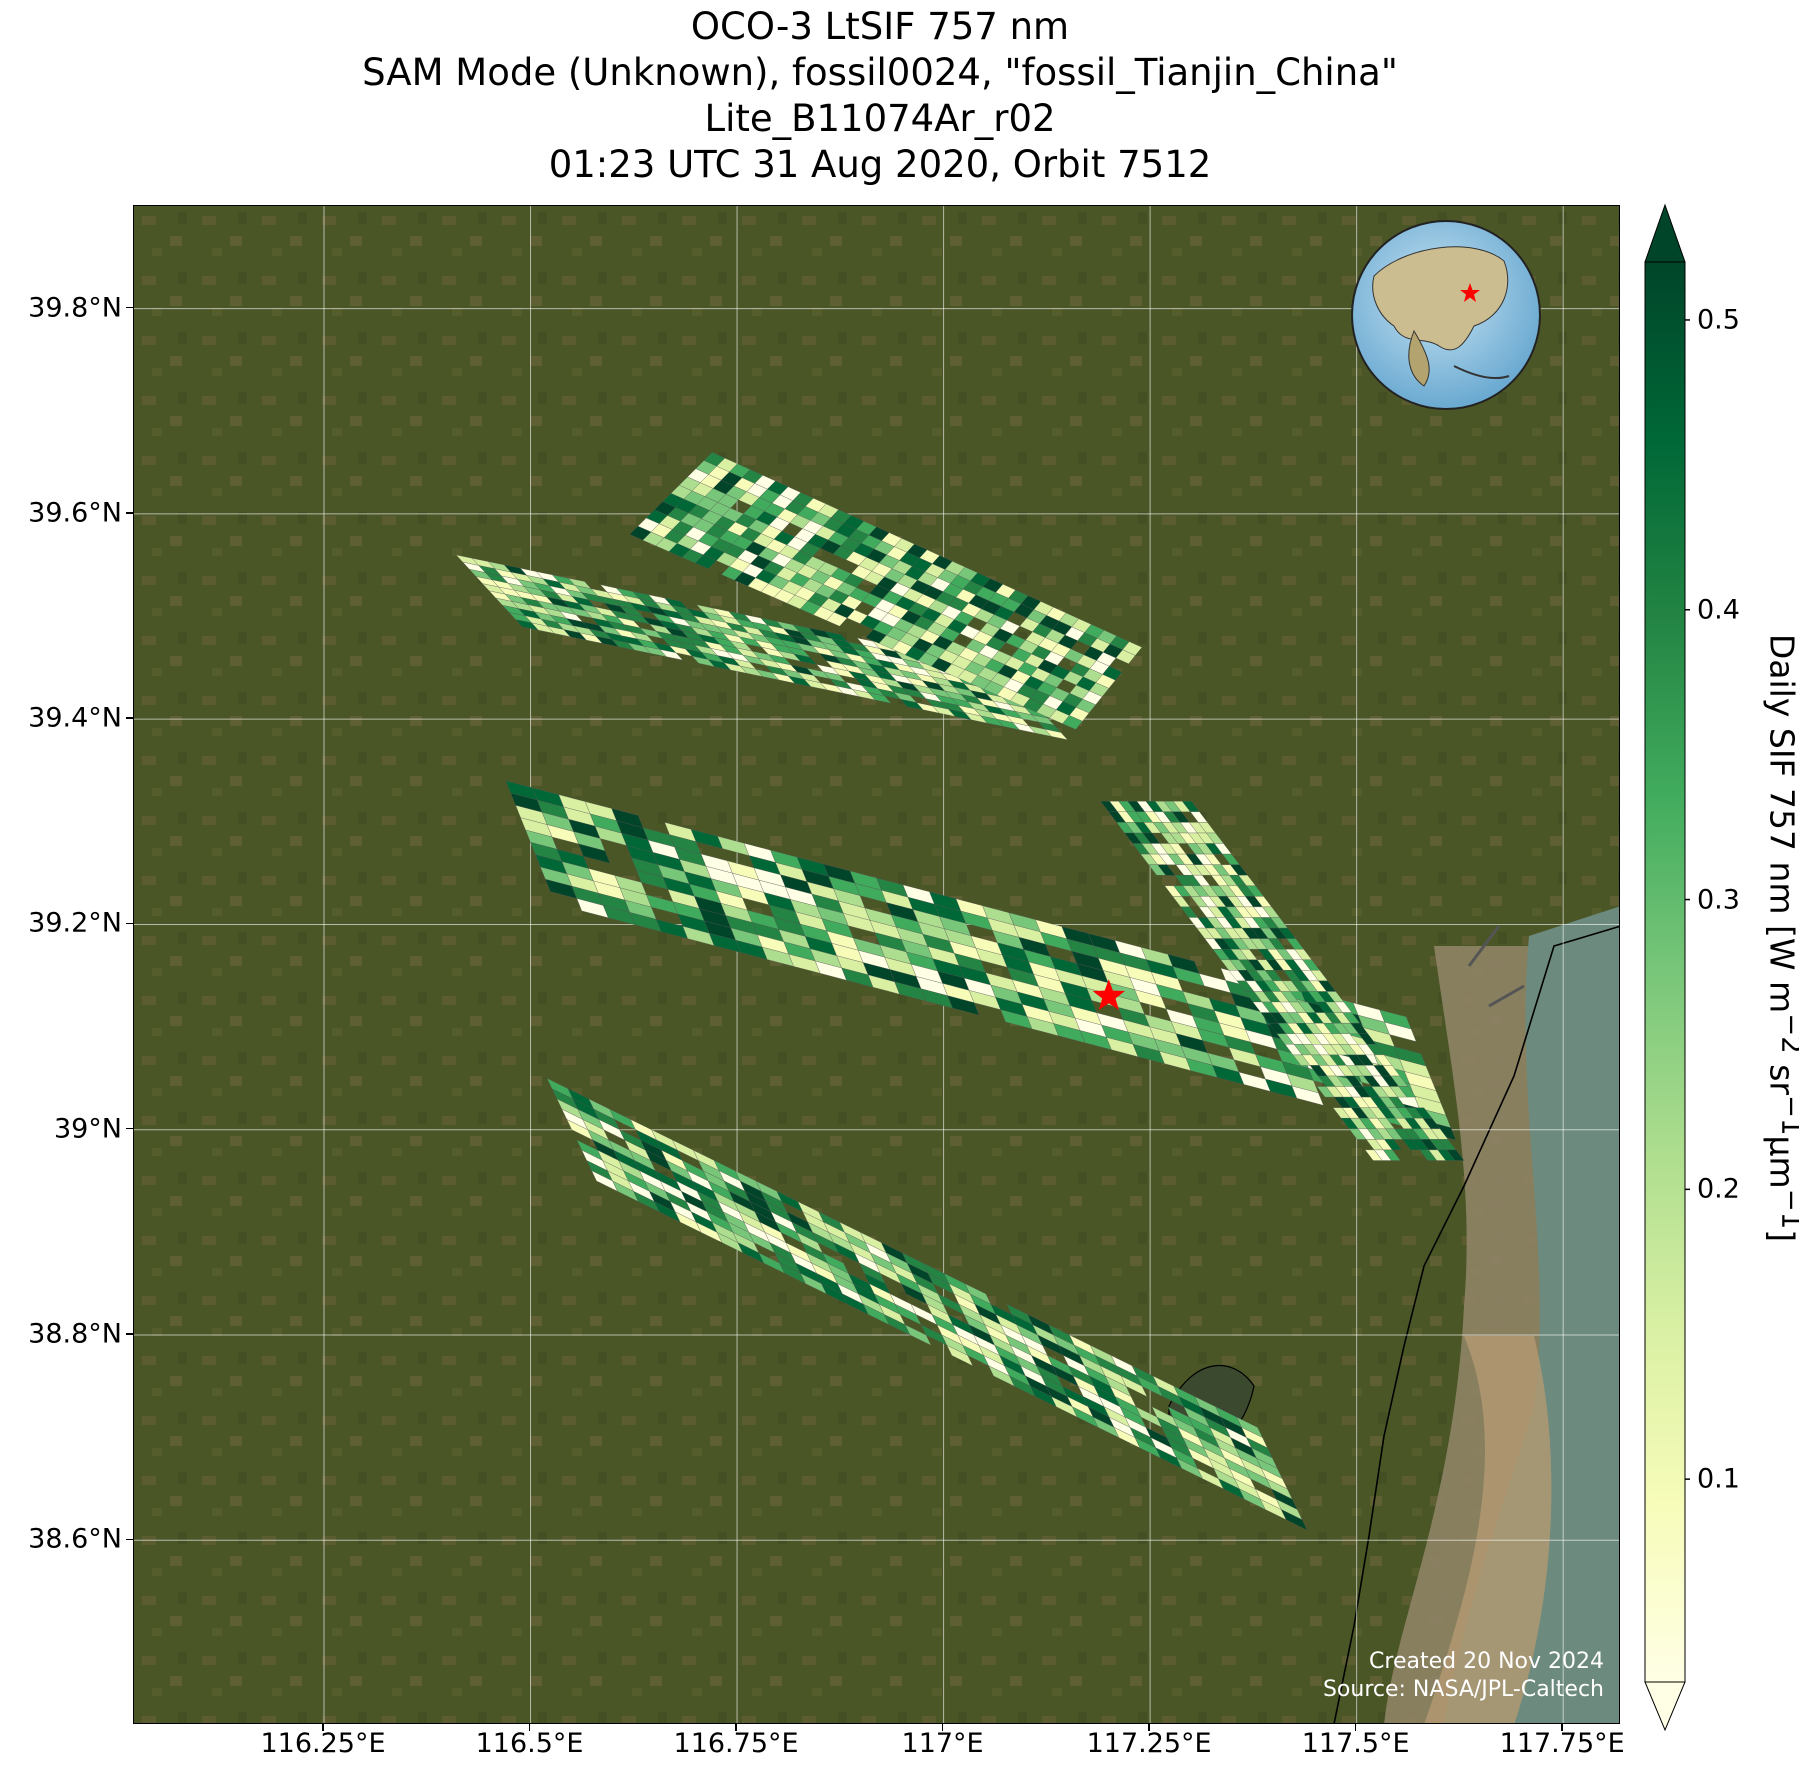  Describe the element at coordinates (75, 1539) in the screenshot. I see `lat-tick-label: 38.6°N` at that location.